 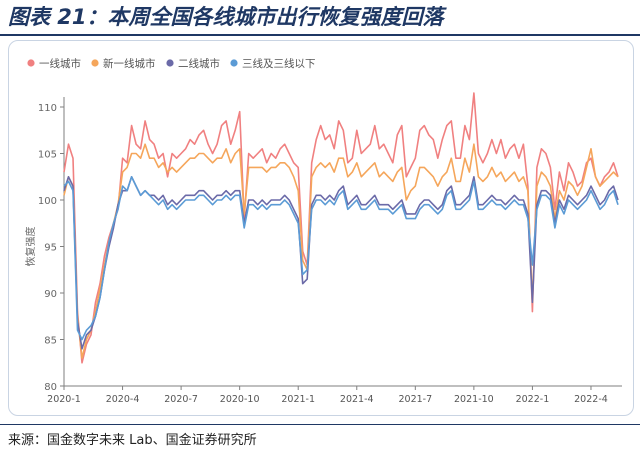 I want to click on source-label: 来源：, so click(x=28, y=440).